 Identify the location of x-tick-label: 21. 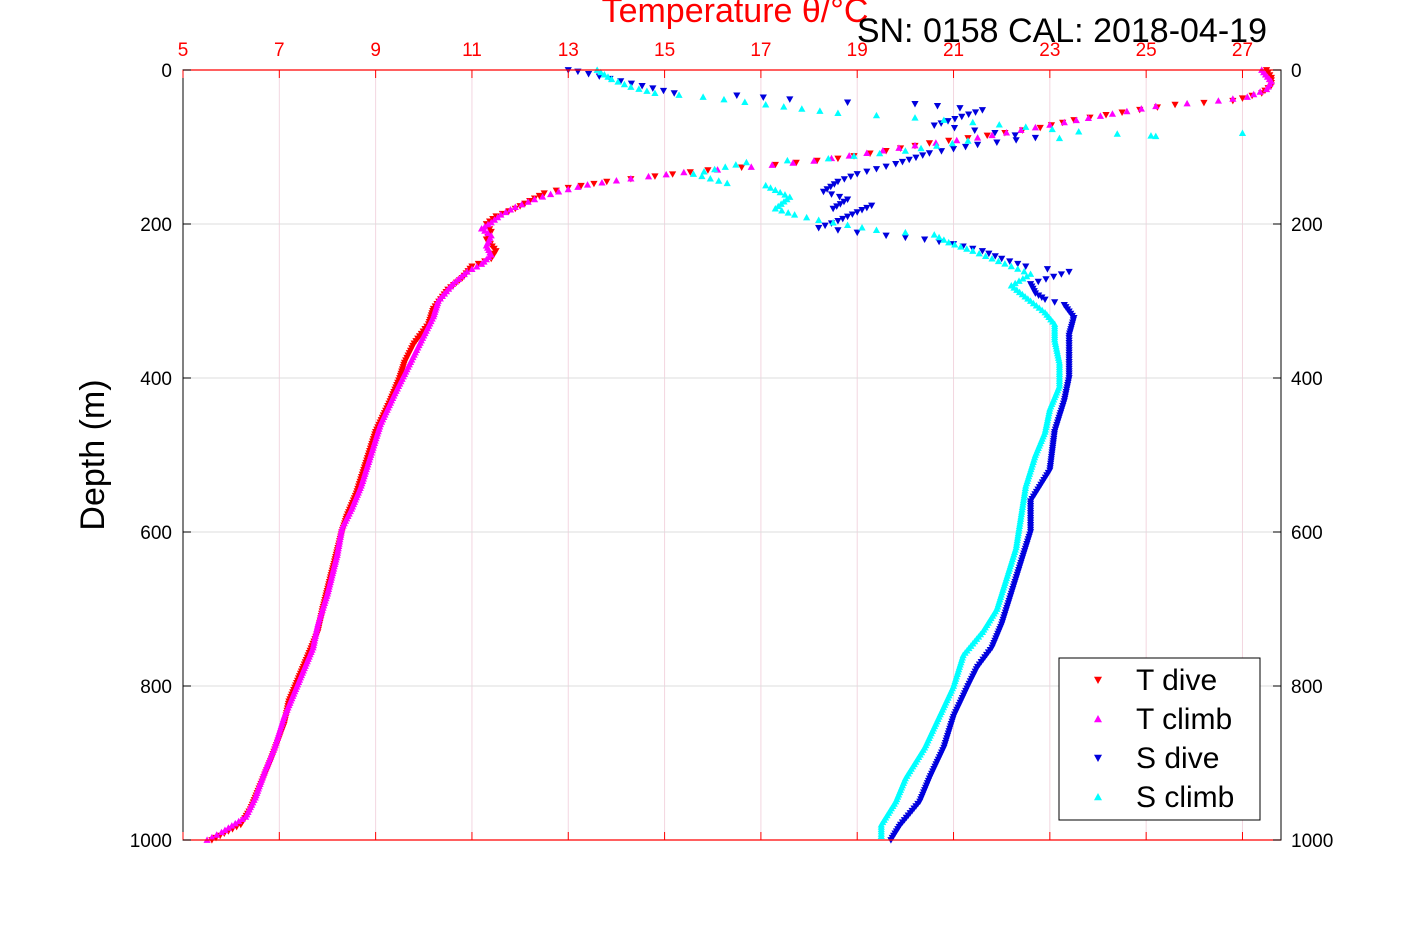
(953, 50).